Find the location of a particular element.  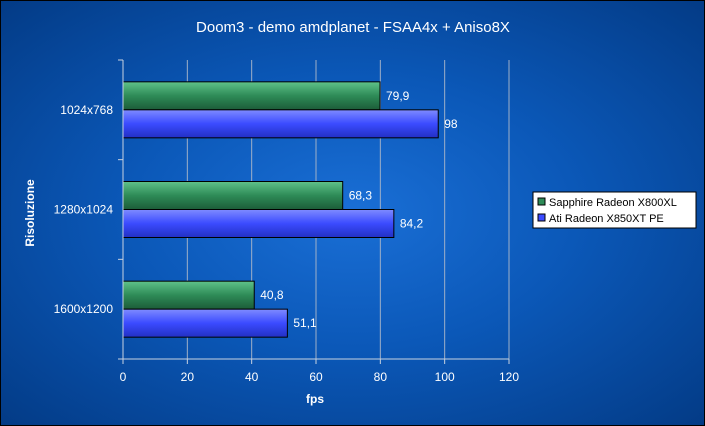

legend-entry: Sapphire Radeon X800XL is located at coordinates (613, 203).